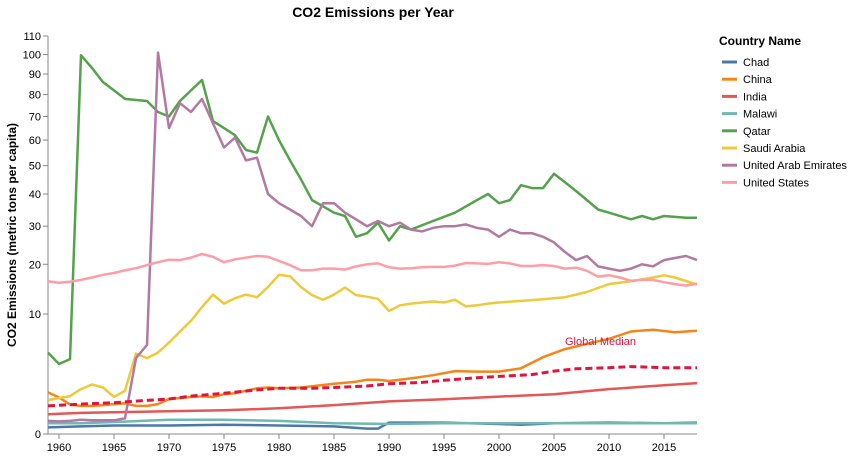  What do you see at coordinates (760, 115) in the screenshot?
I see `legend-label-malawi: Malawi` at bounding box center [760, 115].